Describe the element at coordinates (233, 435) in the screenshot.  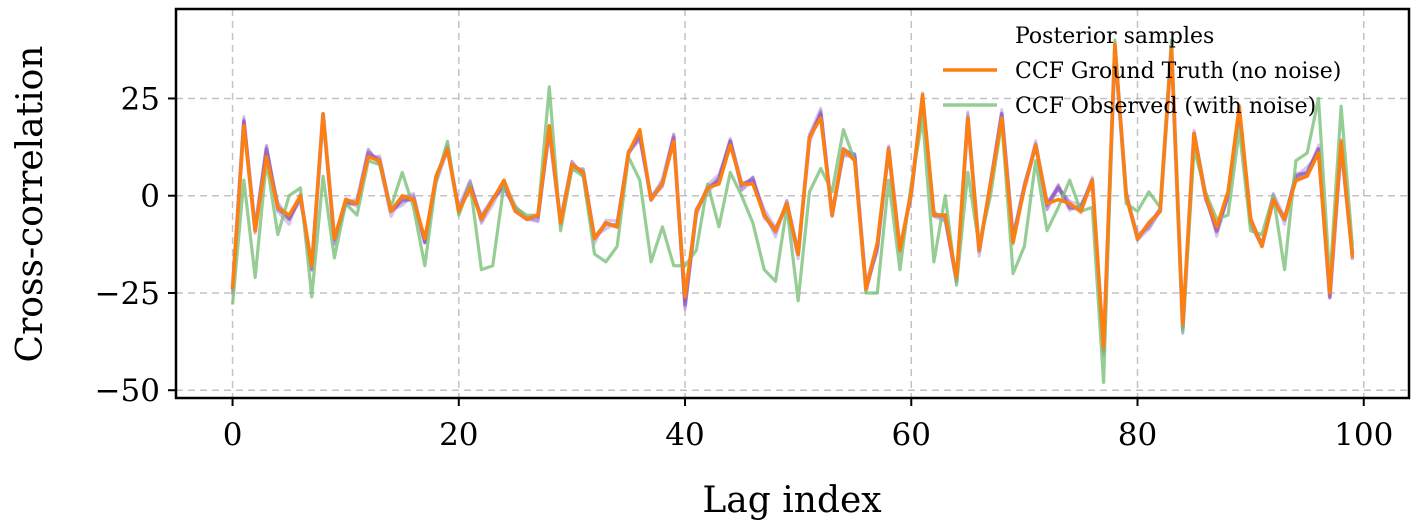
I see `x-tick-label: 0` at that location.